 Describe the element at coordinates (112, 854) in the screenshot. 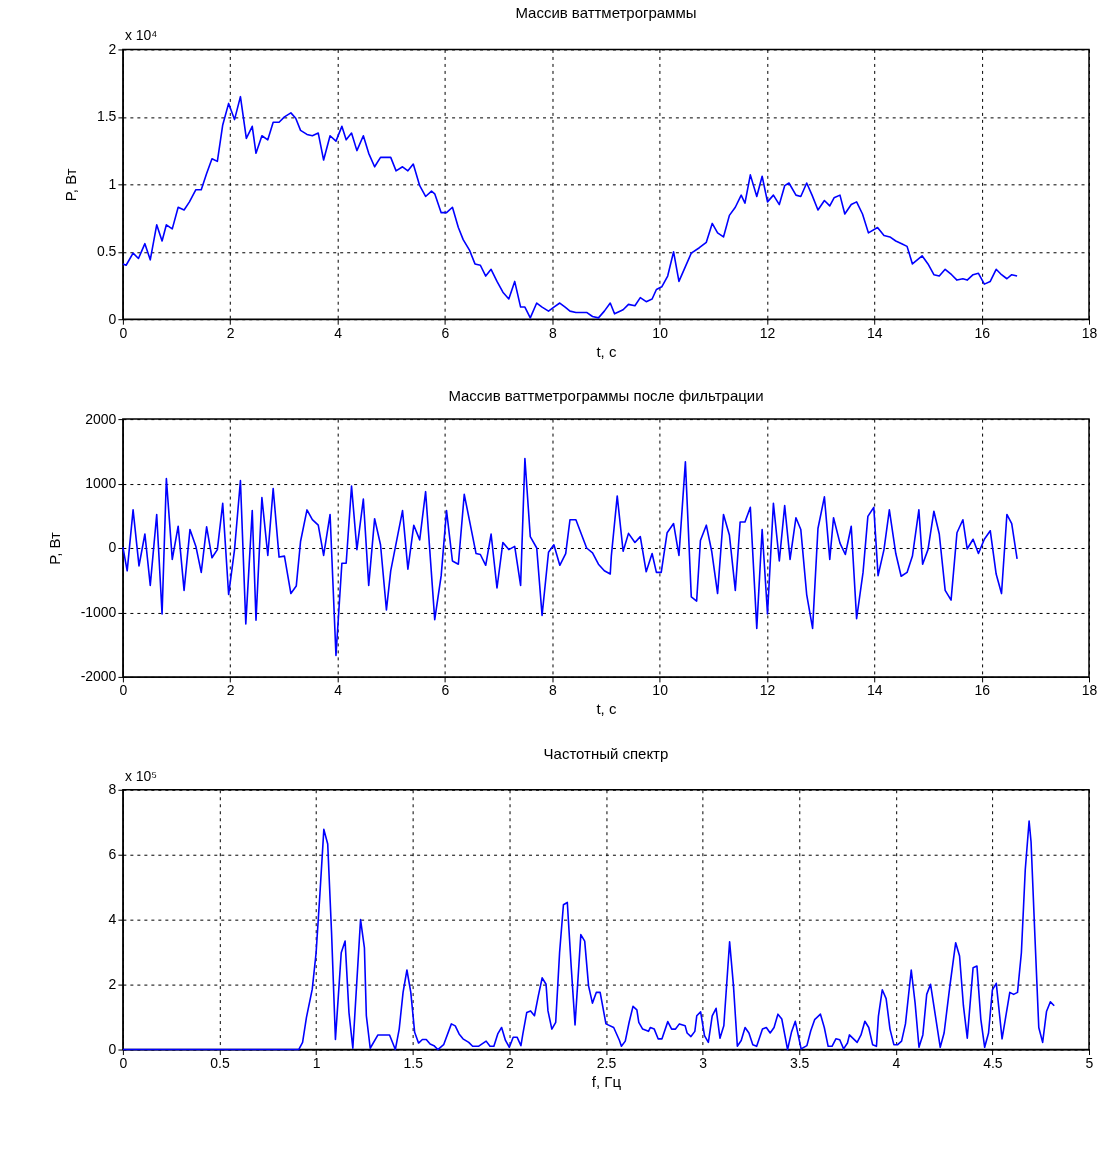

I see `y-tick-label: 6` at that location.